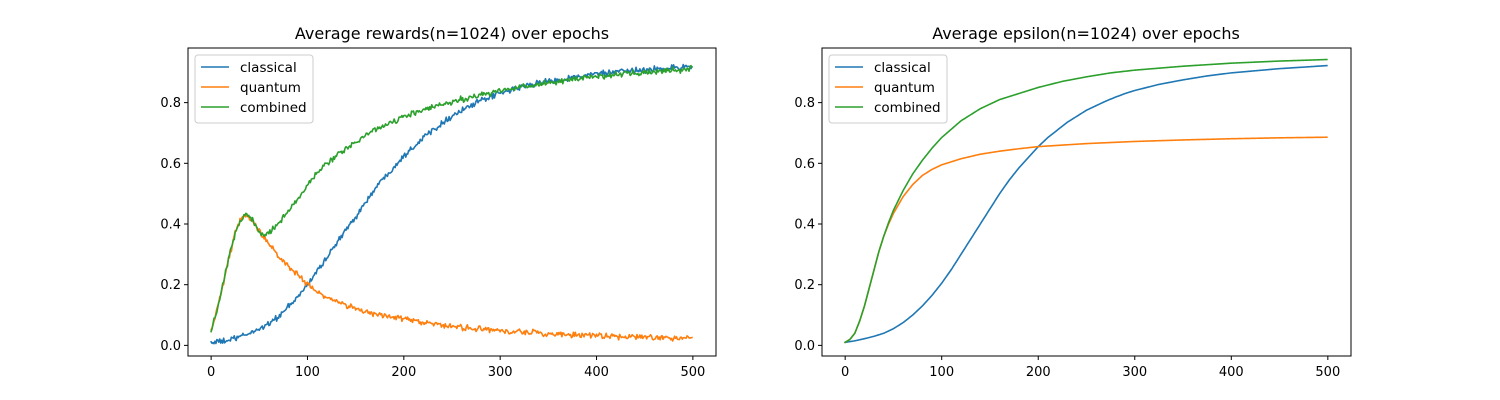  What do you see at coordinates (845, 372) in the screenshot?
I see `epsilon-xtick-label: 0` at bounding box center [845, 372].